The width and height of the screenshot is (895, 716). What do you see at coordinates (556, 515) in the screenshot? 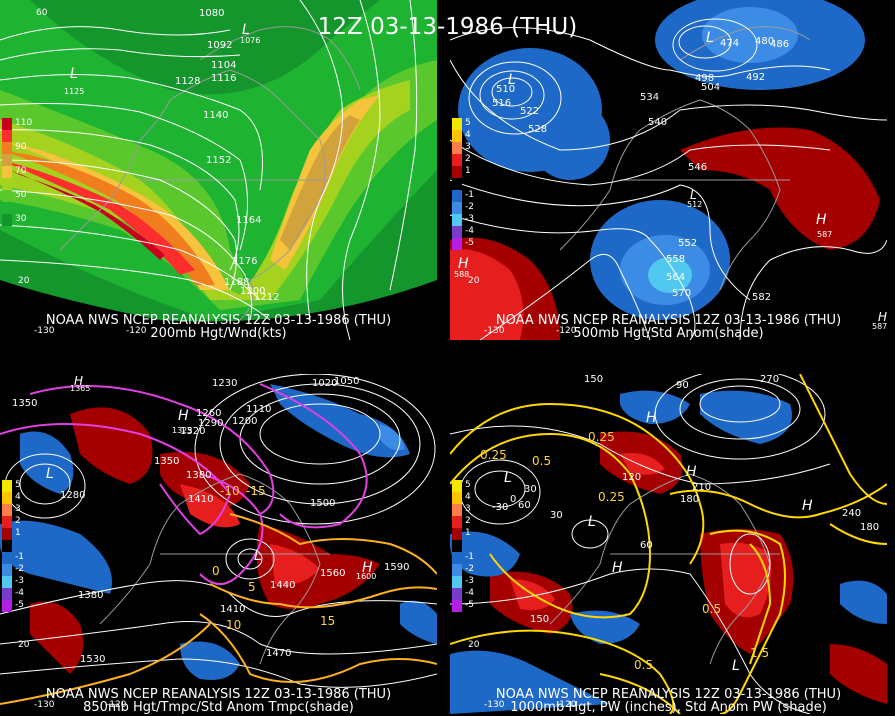
I see `contour-label: 30` at bounding box center [556, 515].